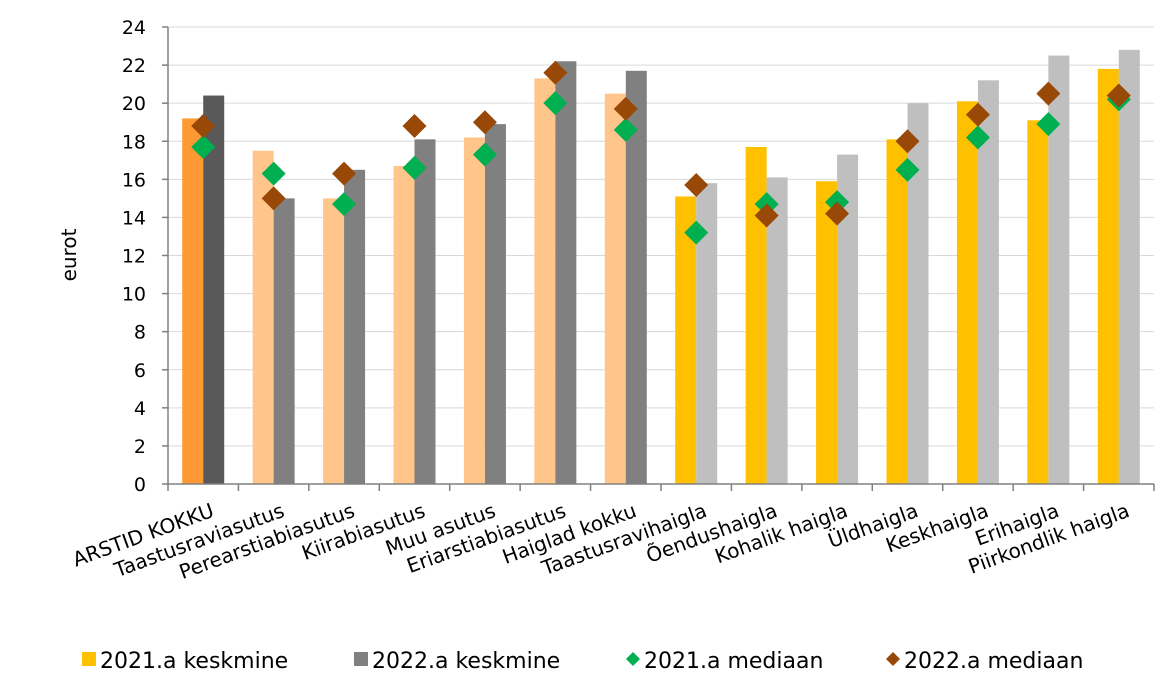 The width and height of the screenshot is (1164, 679). I want to click on legend-label: 2022.a mediaan, so click(993, 661).